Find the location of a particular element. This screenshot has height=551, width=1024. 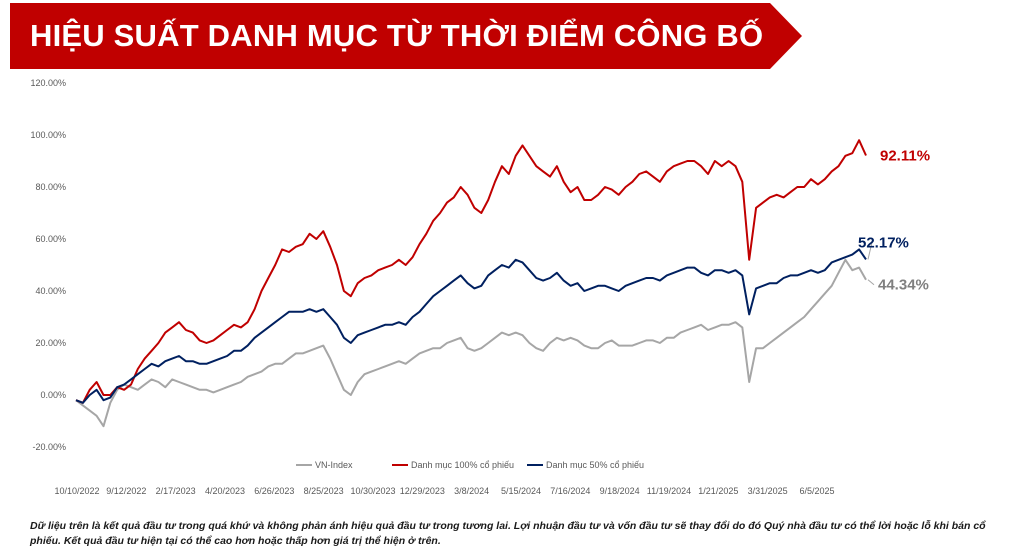

x-tick-label: 1/21/2025 is located at coordinates (718, 491).